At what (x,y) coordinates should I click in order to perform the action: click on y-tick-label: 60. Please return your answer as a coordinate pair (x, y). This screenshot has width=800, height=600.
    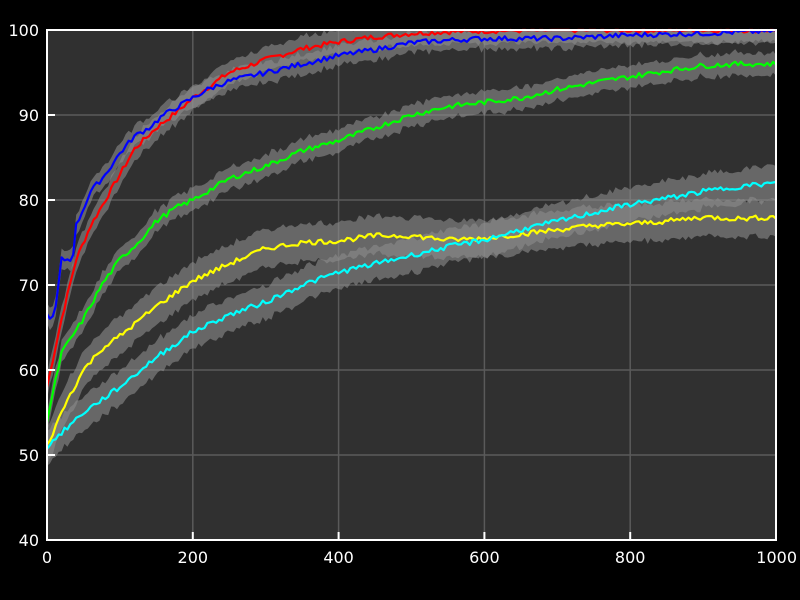
    Looking at the image, I should click on (29, 370).